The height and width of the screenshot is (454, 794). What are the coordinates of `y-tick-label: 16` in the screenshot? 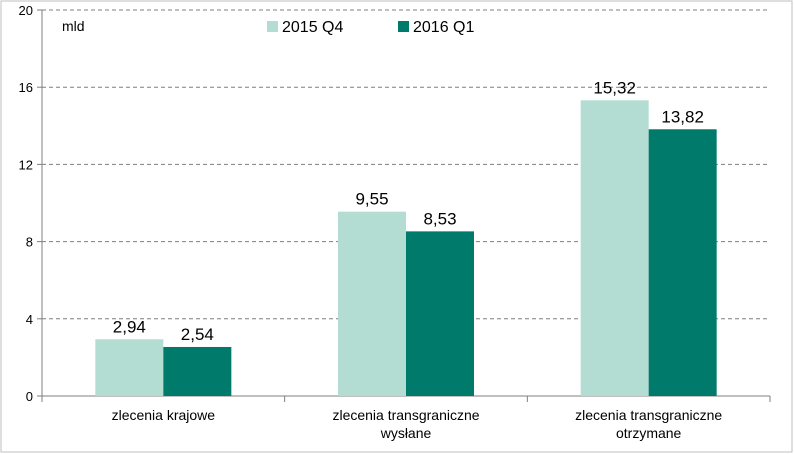 It's located at (26, 87).